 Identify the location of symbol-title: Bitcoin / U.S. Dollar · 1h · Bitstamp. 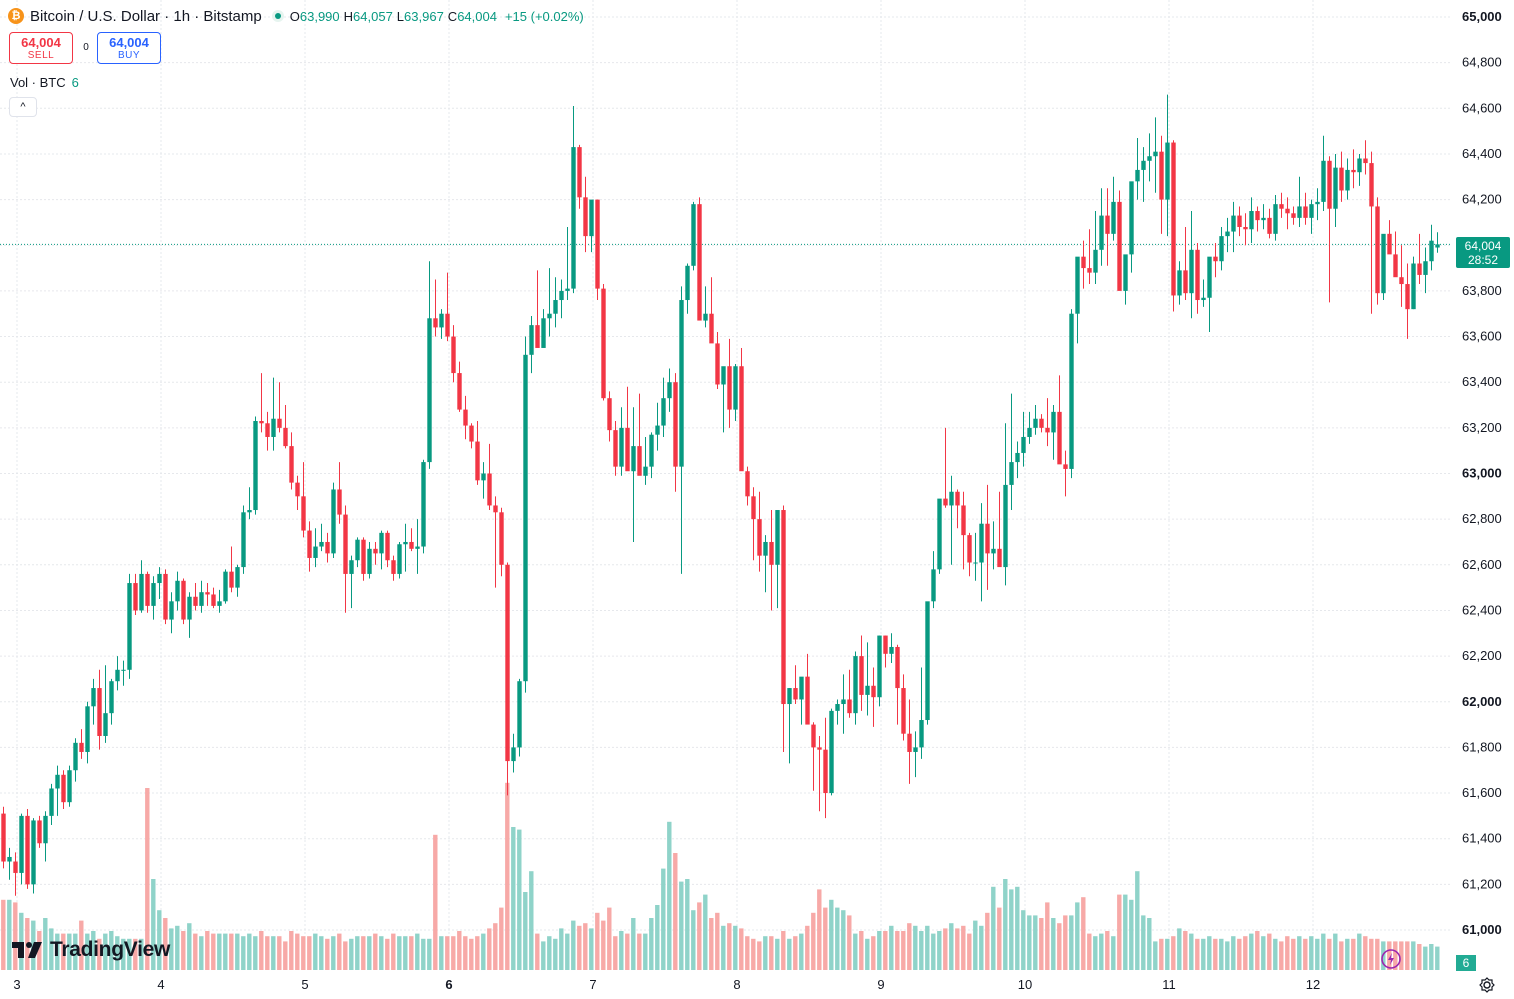
(146, 16).